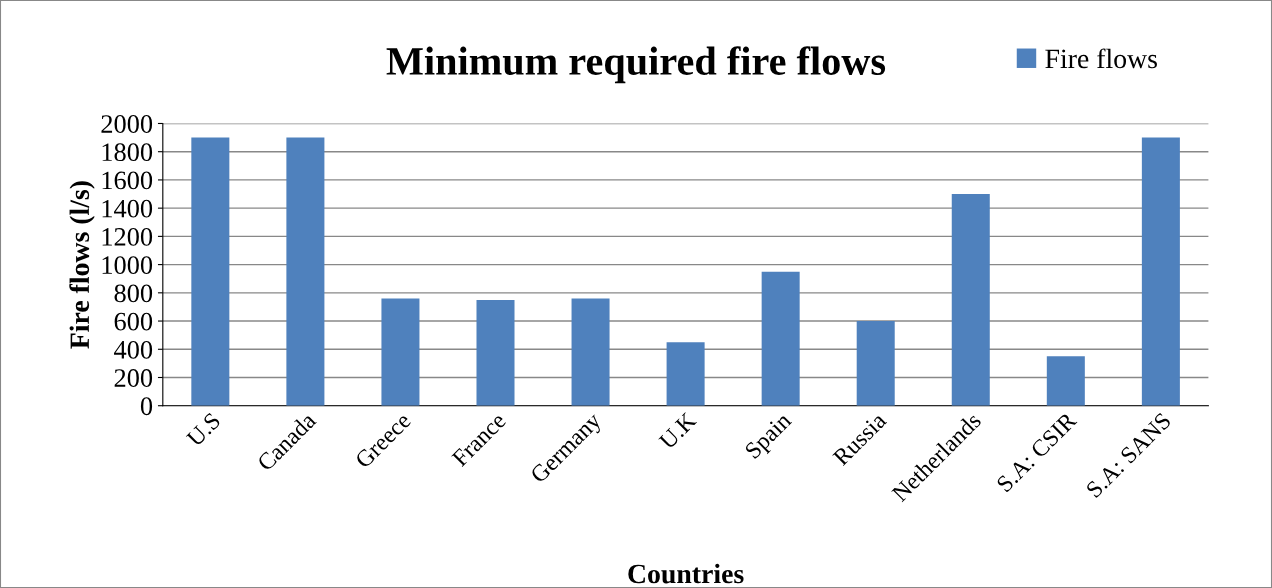 The width and height of the screenshot is (1272, 588). Describe the element at coordinates (678, 431) in the screenshot. I see `x-tick-label: U.K` at that location.